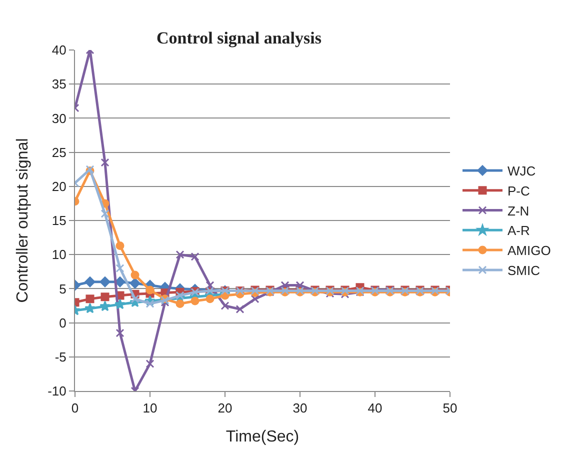 This screenshot has height=454, width=569. What do you see at coordinates (375, 408) in the screenshot?
I see `x-tick-label: 40` at bounding box center [375, 408].